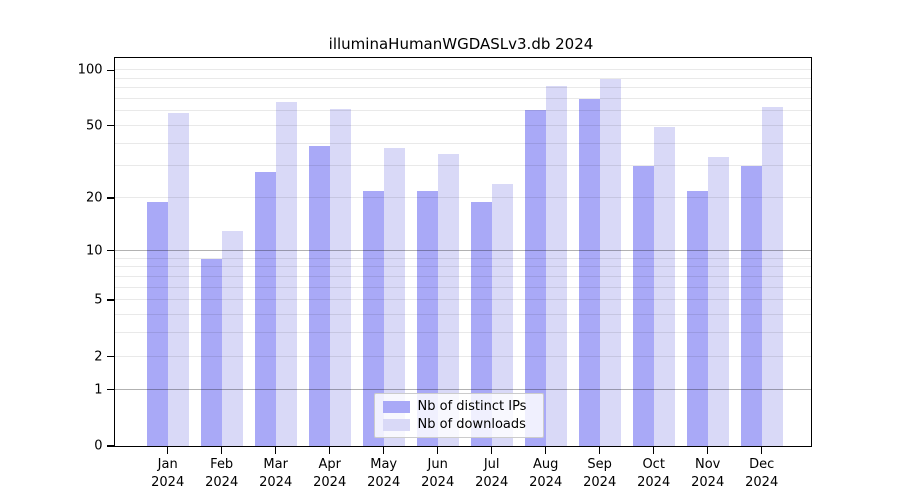  I want to click on y-tick-label-0: 0, so click(98, 446).